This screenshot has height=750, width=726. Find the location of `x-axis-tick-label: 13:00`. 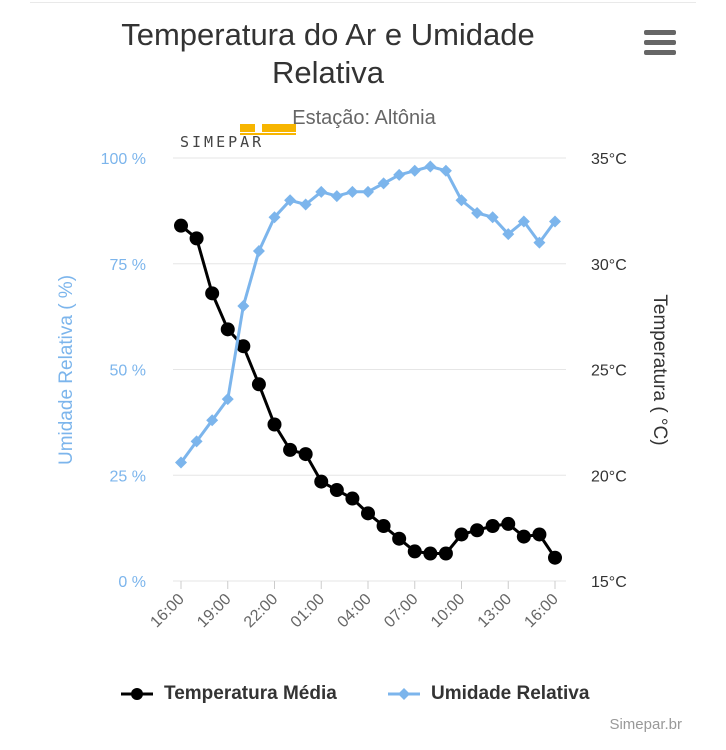

x-axis-tick-label: 13:00 is located at coordinates (495, 611).